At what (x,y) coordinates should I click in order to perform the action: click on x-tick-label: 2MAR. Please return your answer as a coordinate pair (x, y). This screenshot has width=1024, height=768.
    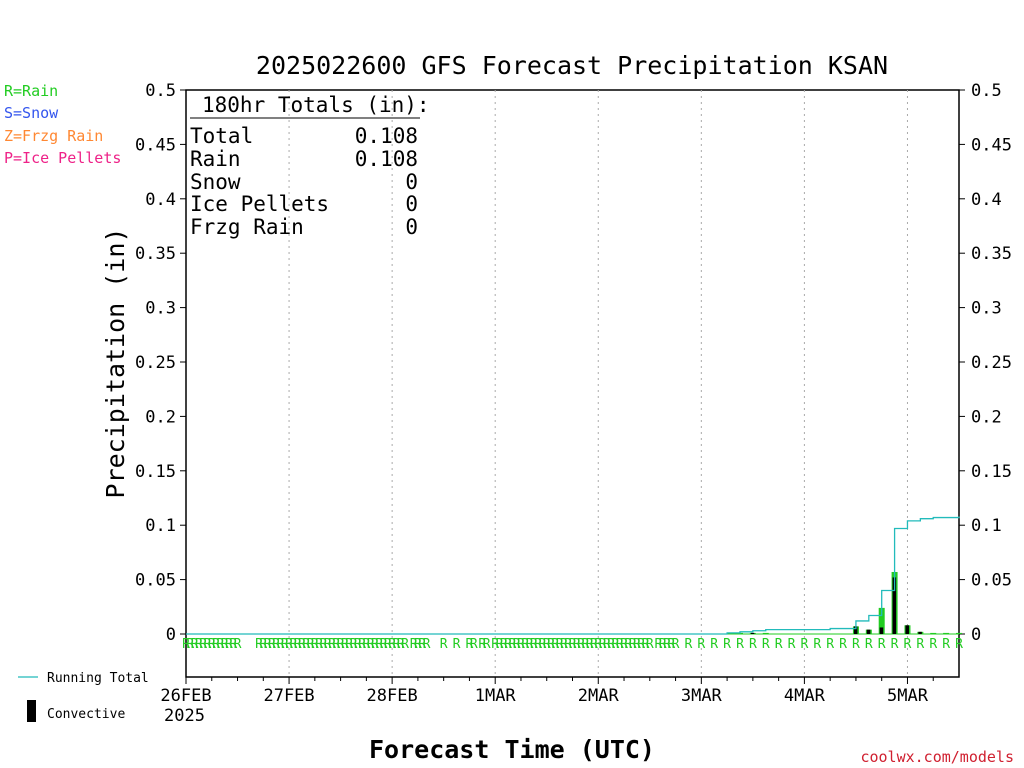
    Looking at the image, I should click on (599, 696).